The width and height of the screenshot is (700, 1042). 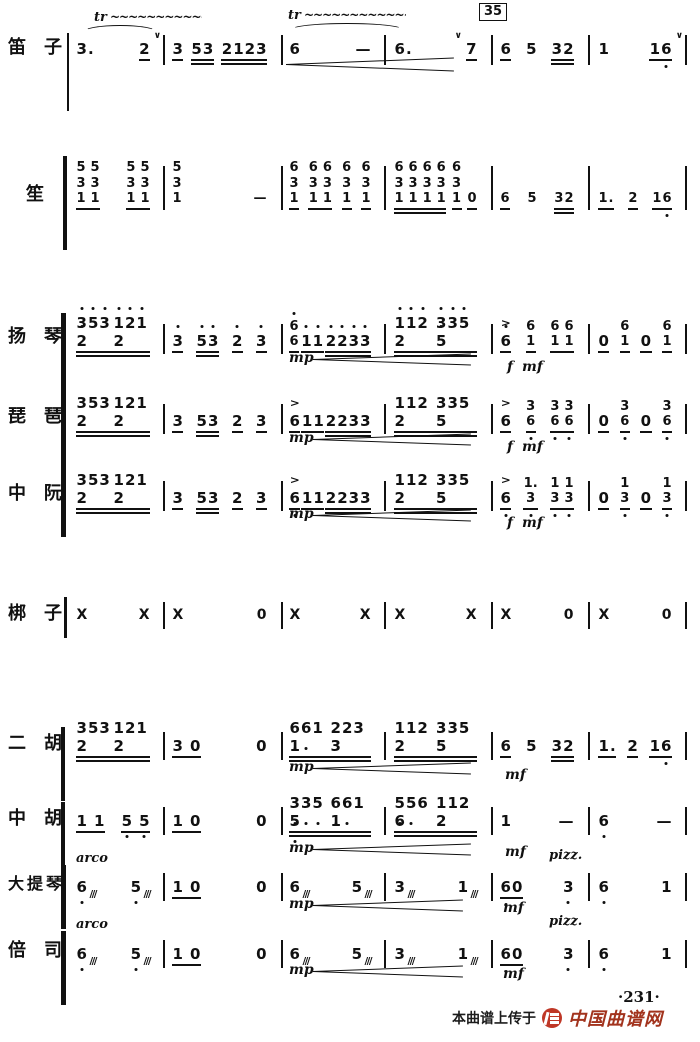 What do you see at coordinates (506, 335) in the screenshot?
I see `note-token: 6 >` at bounding box center [506, 335].